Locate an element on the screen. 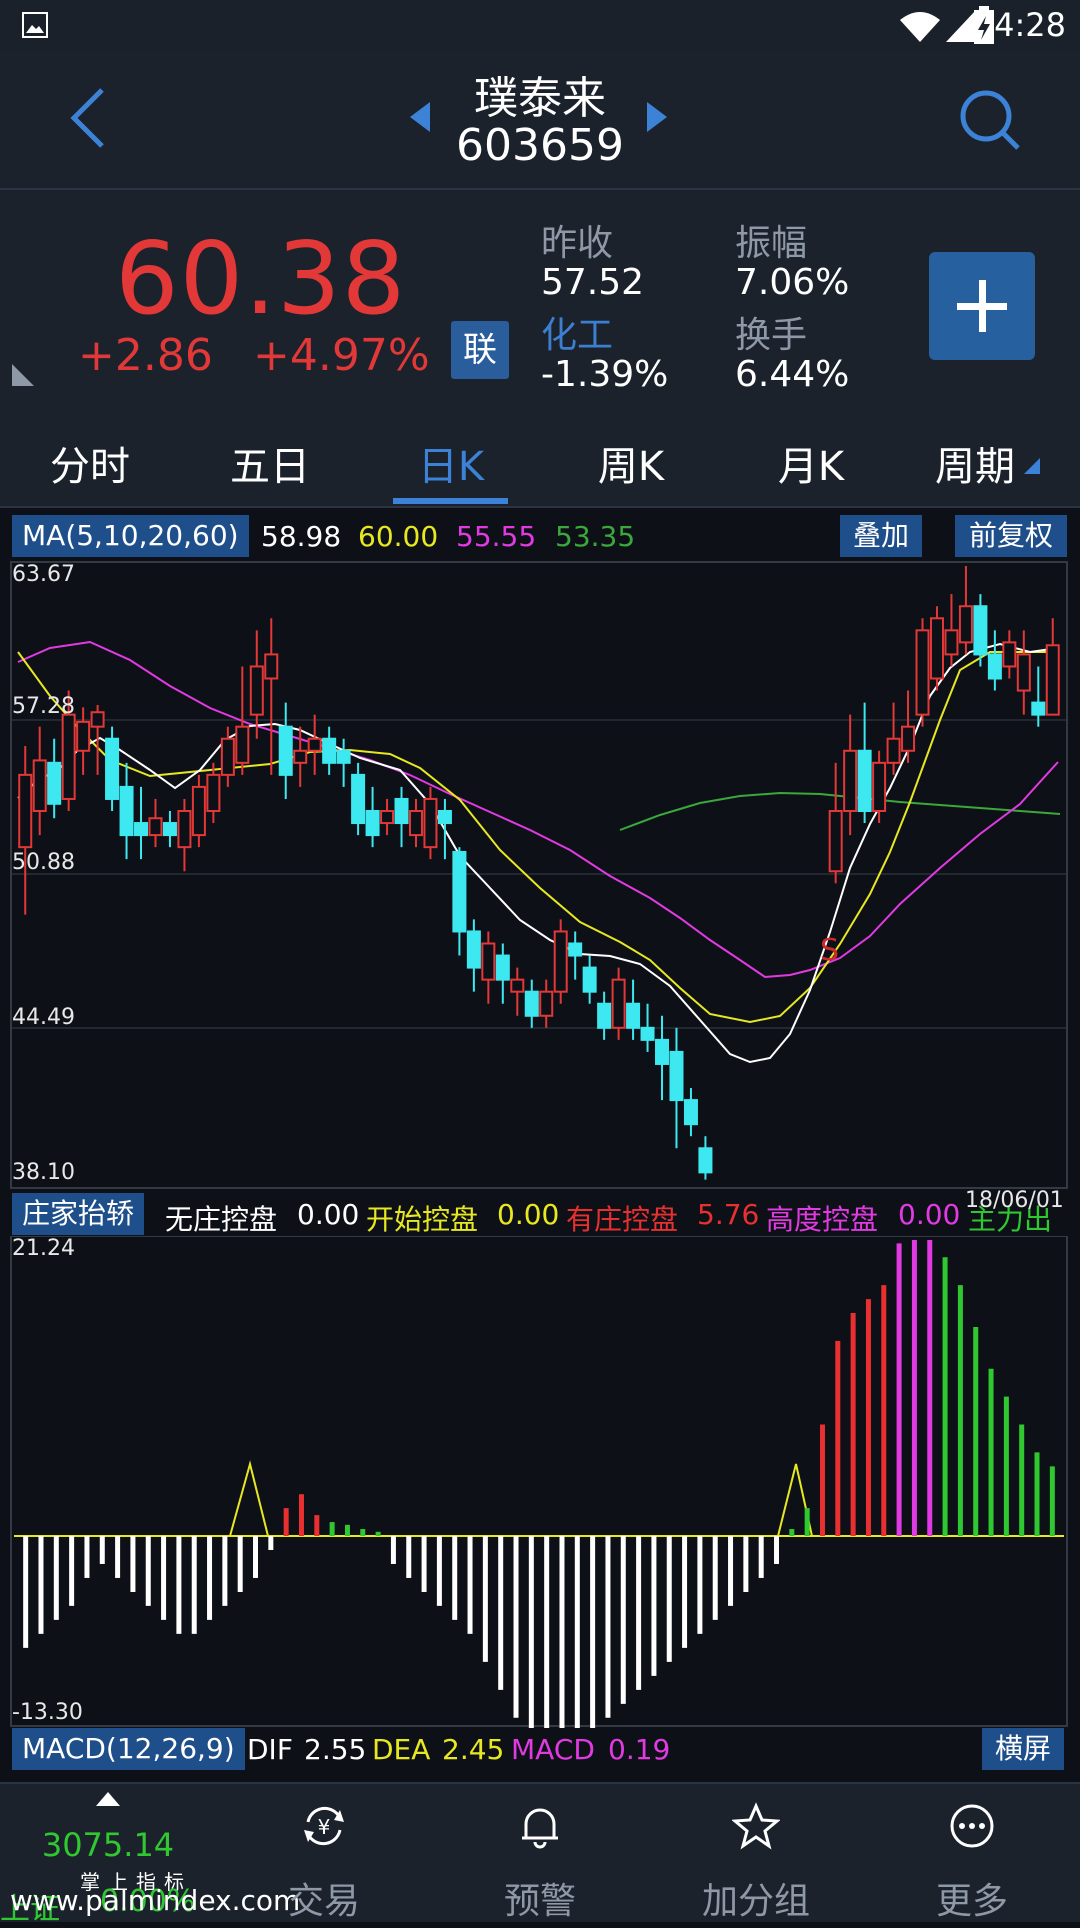 The height and width of the screenshot is (1928, 1080). turnover-value: 6.44% is located at coordinates (792, 374).